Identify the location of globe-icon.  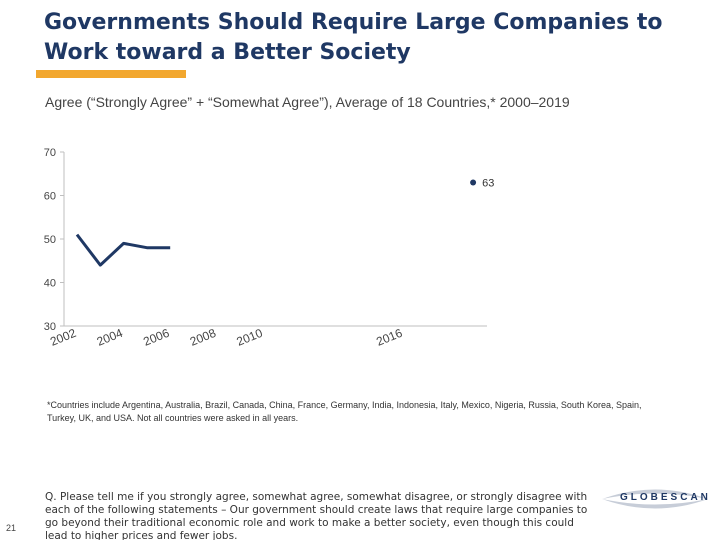
(655, 499).